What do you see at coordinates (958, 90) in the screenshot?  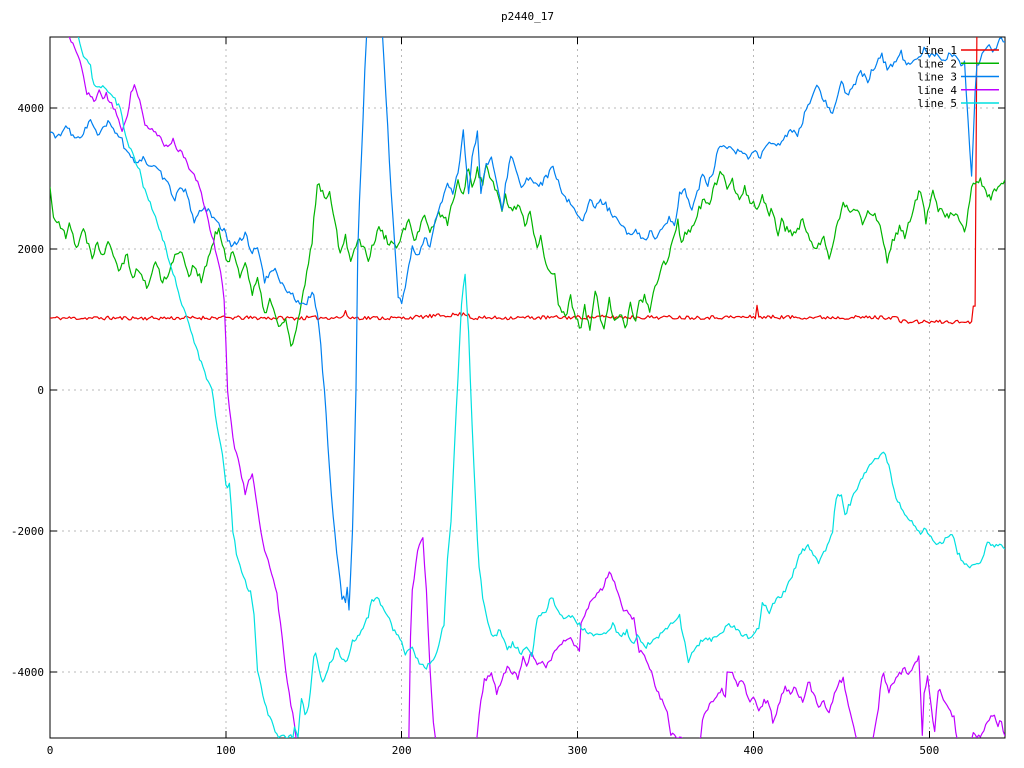 I see `legend-item: line 4` at bounding box center [958, 90].